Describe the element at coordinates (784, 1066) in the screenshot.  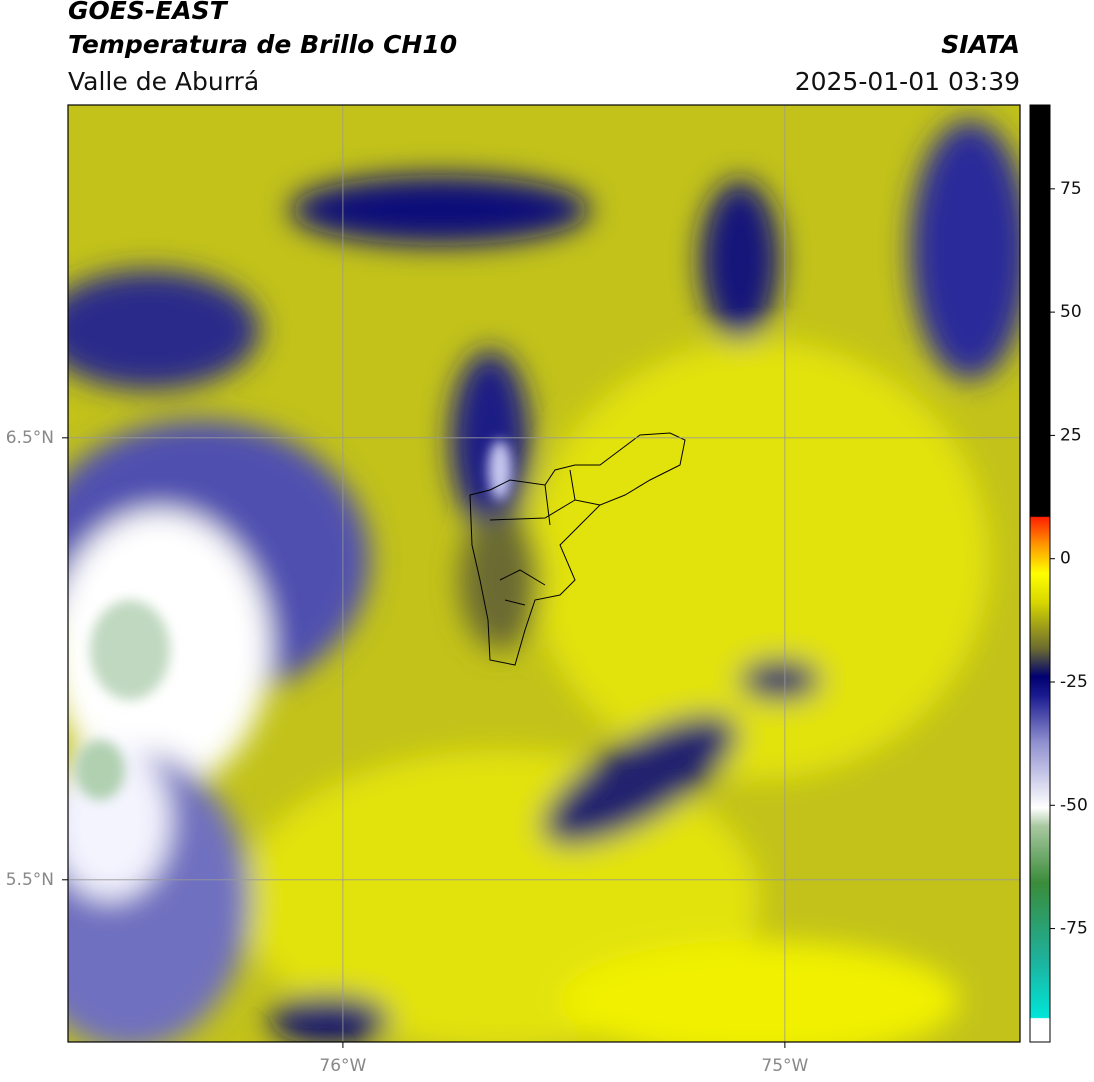
I see `x-tick-label: 75°W` at that location.